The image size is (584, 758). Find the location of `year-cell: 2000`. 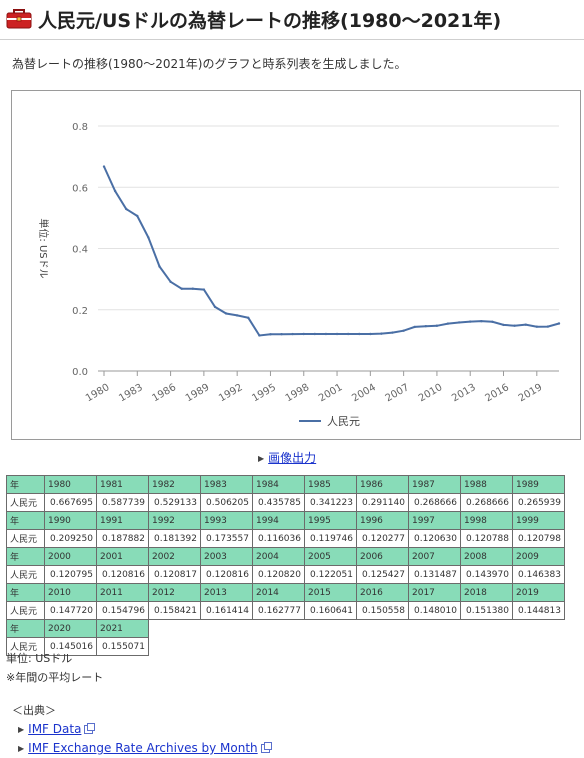

year-cell: 2000 is located at coordinates (70, 556).